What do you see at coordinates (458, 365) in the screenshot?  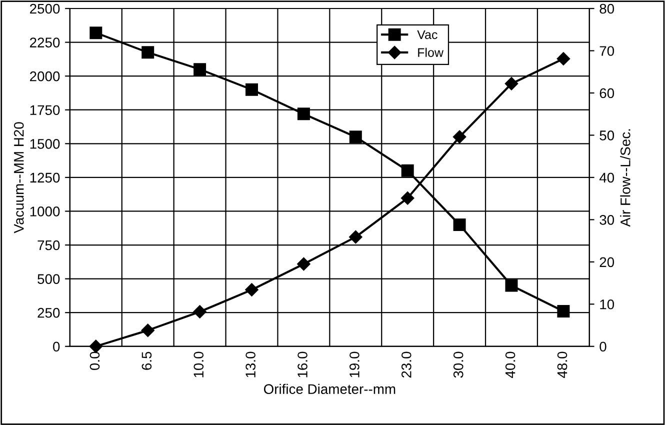 I see `x-tick-label: 30.0` at bounding box center [458, 365].